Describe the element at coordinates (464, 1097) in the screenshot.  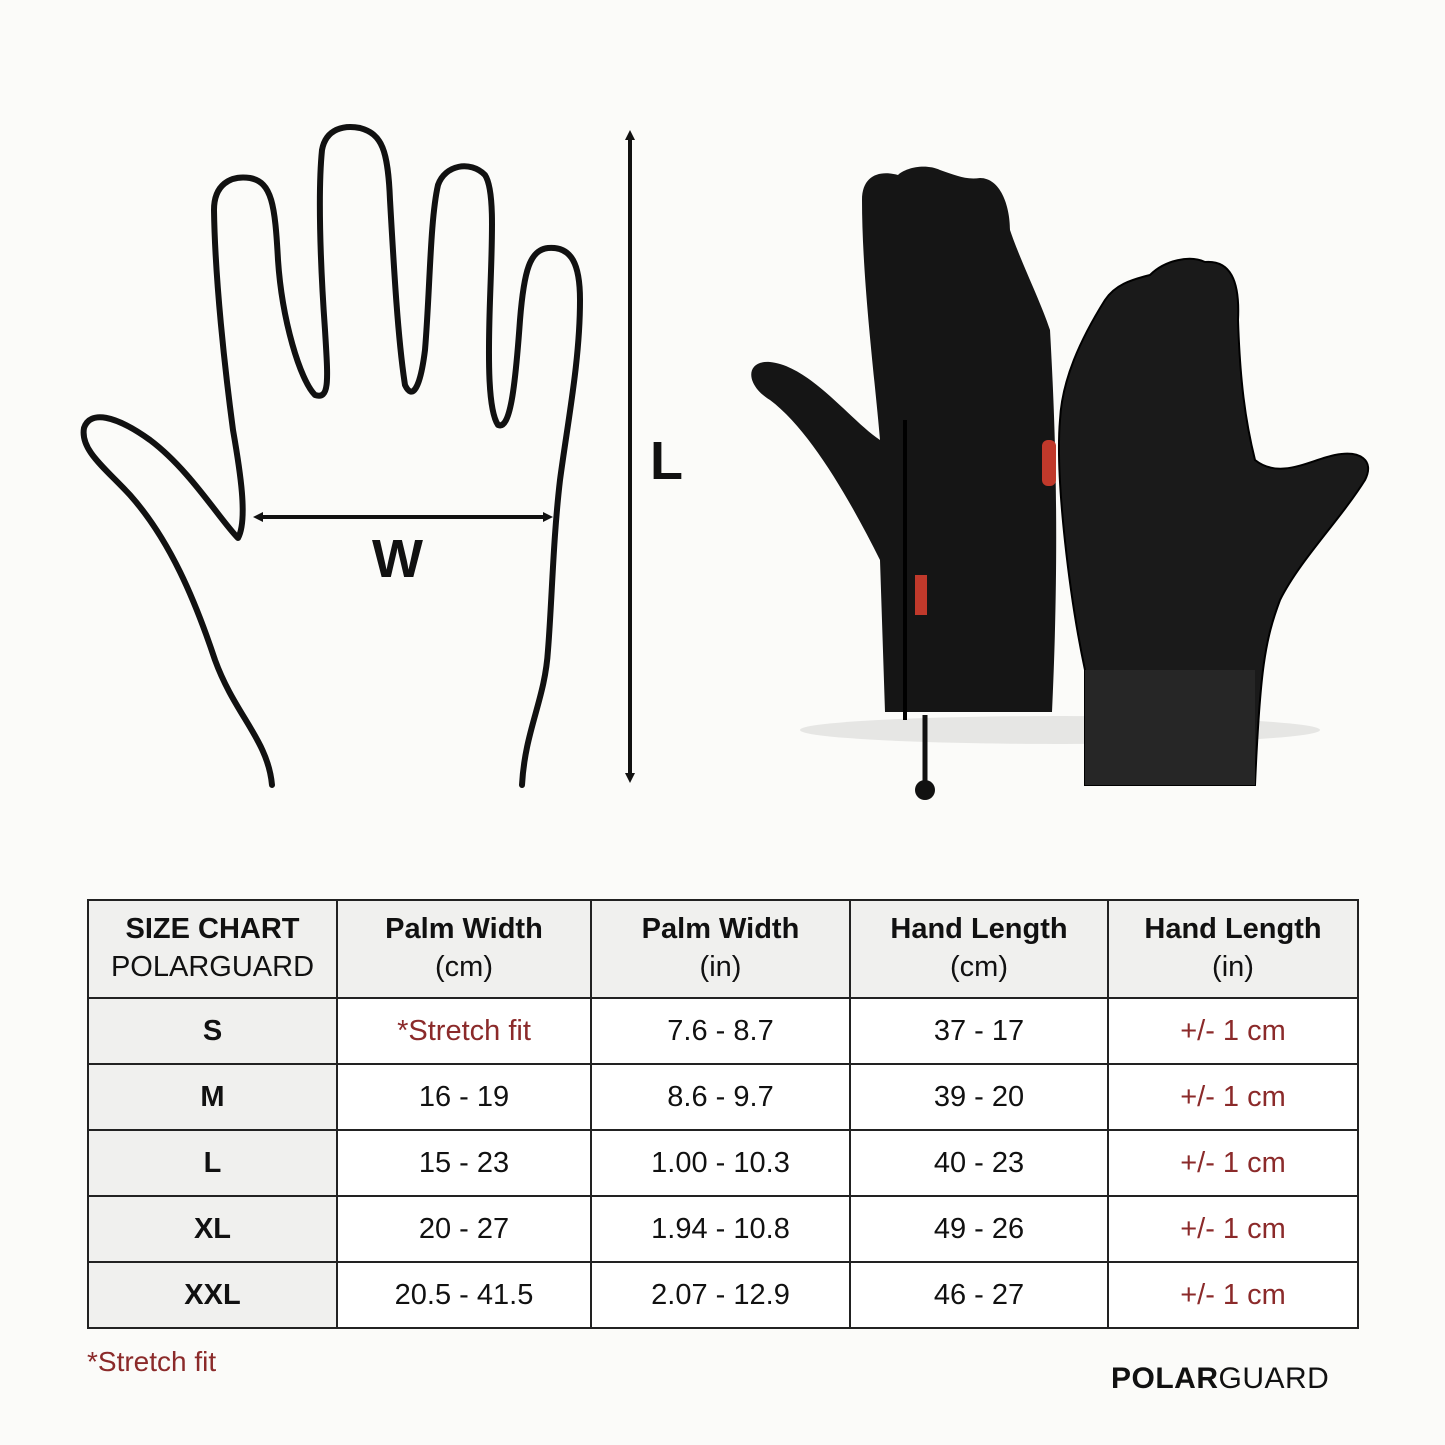
I see `palm-cm-cell: 16 - 19` at that location.